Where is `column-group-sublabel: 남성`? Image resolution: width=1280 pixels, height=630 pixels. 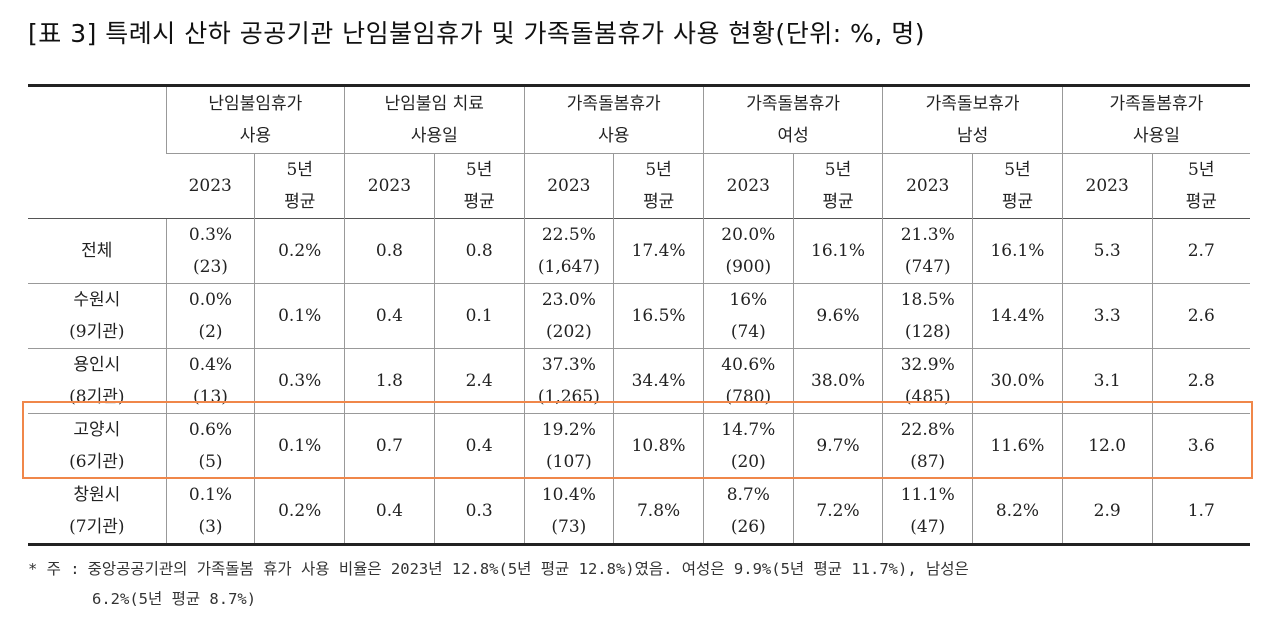
column-group-sublabel: 남성 is located at coordinates (972, 136).